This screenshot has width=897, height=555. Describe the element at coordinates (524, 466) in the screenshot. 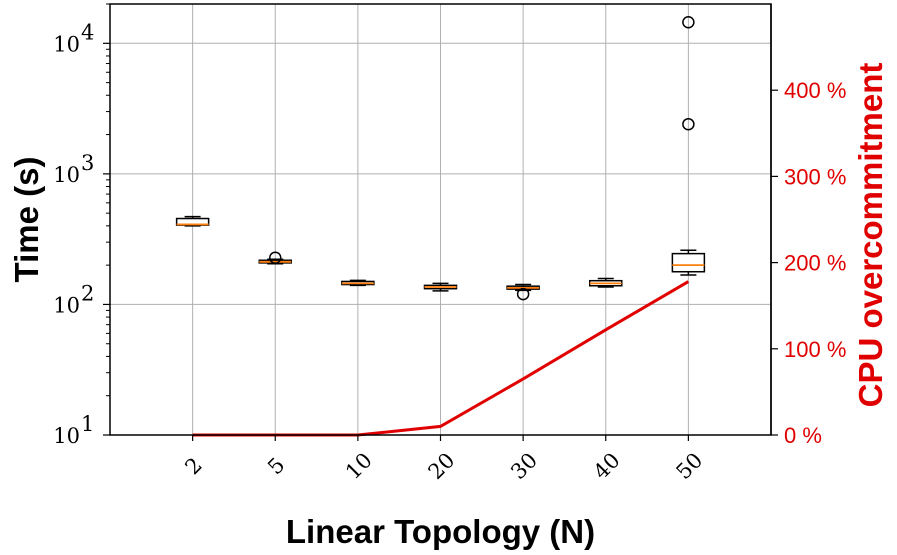

I see `x-tick-label: 30` at that location.